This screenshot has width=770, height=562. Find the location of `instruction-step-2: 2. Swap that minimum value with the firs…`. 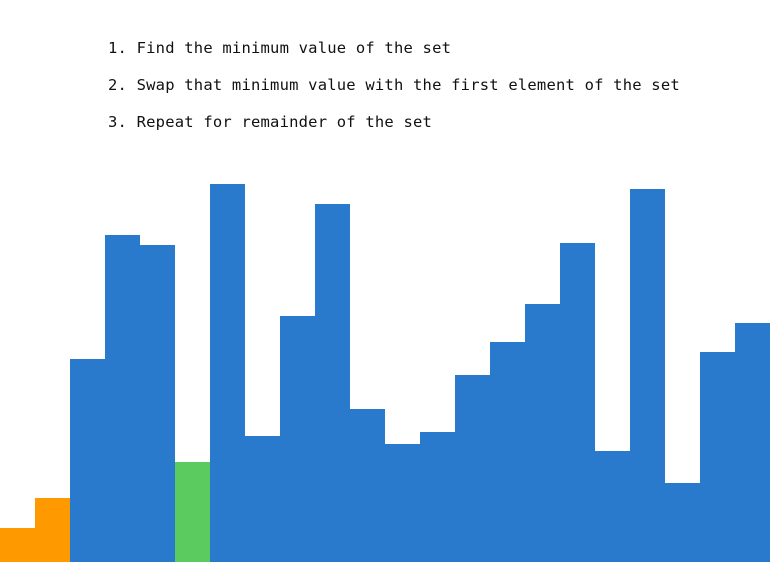

instruction-step-2: 2. Swap that minimum value with the firs… is located at coordinates (394, 85).